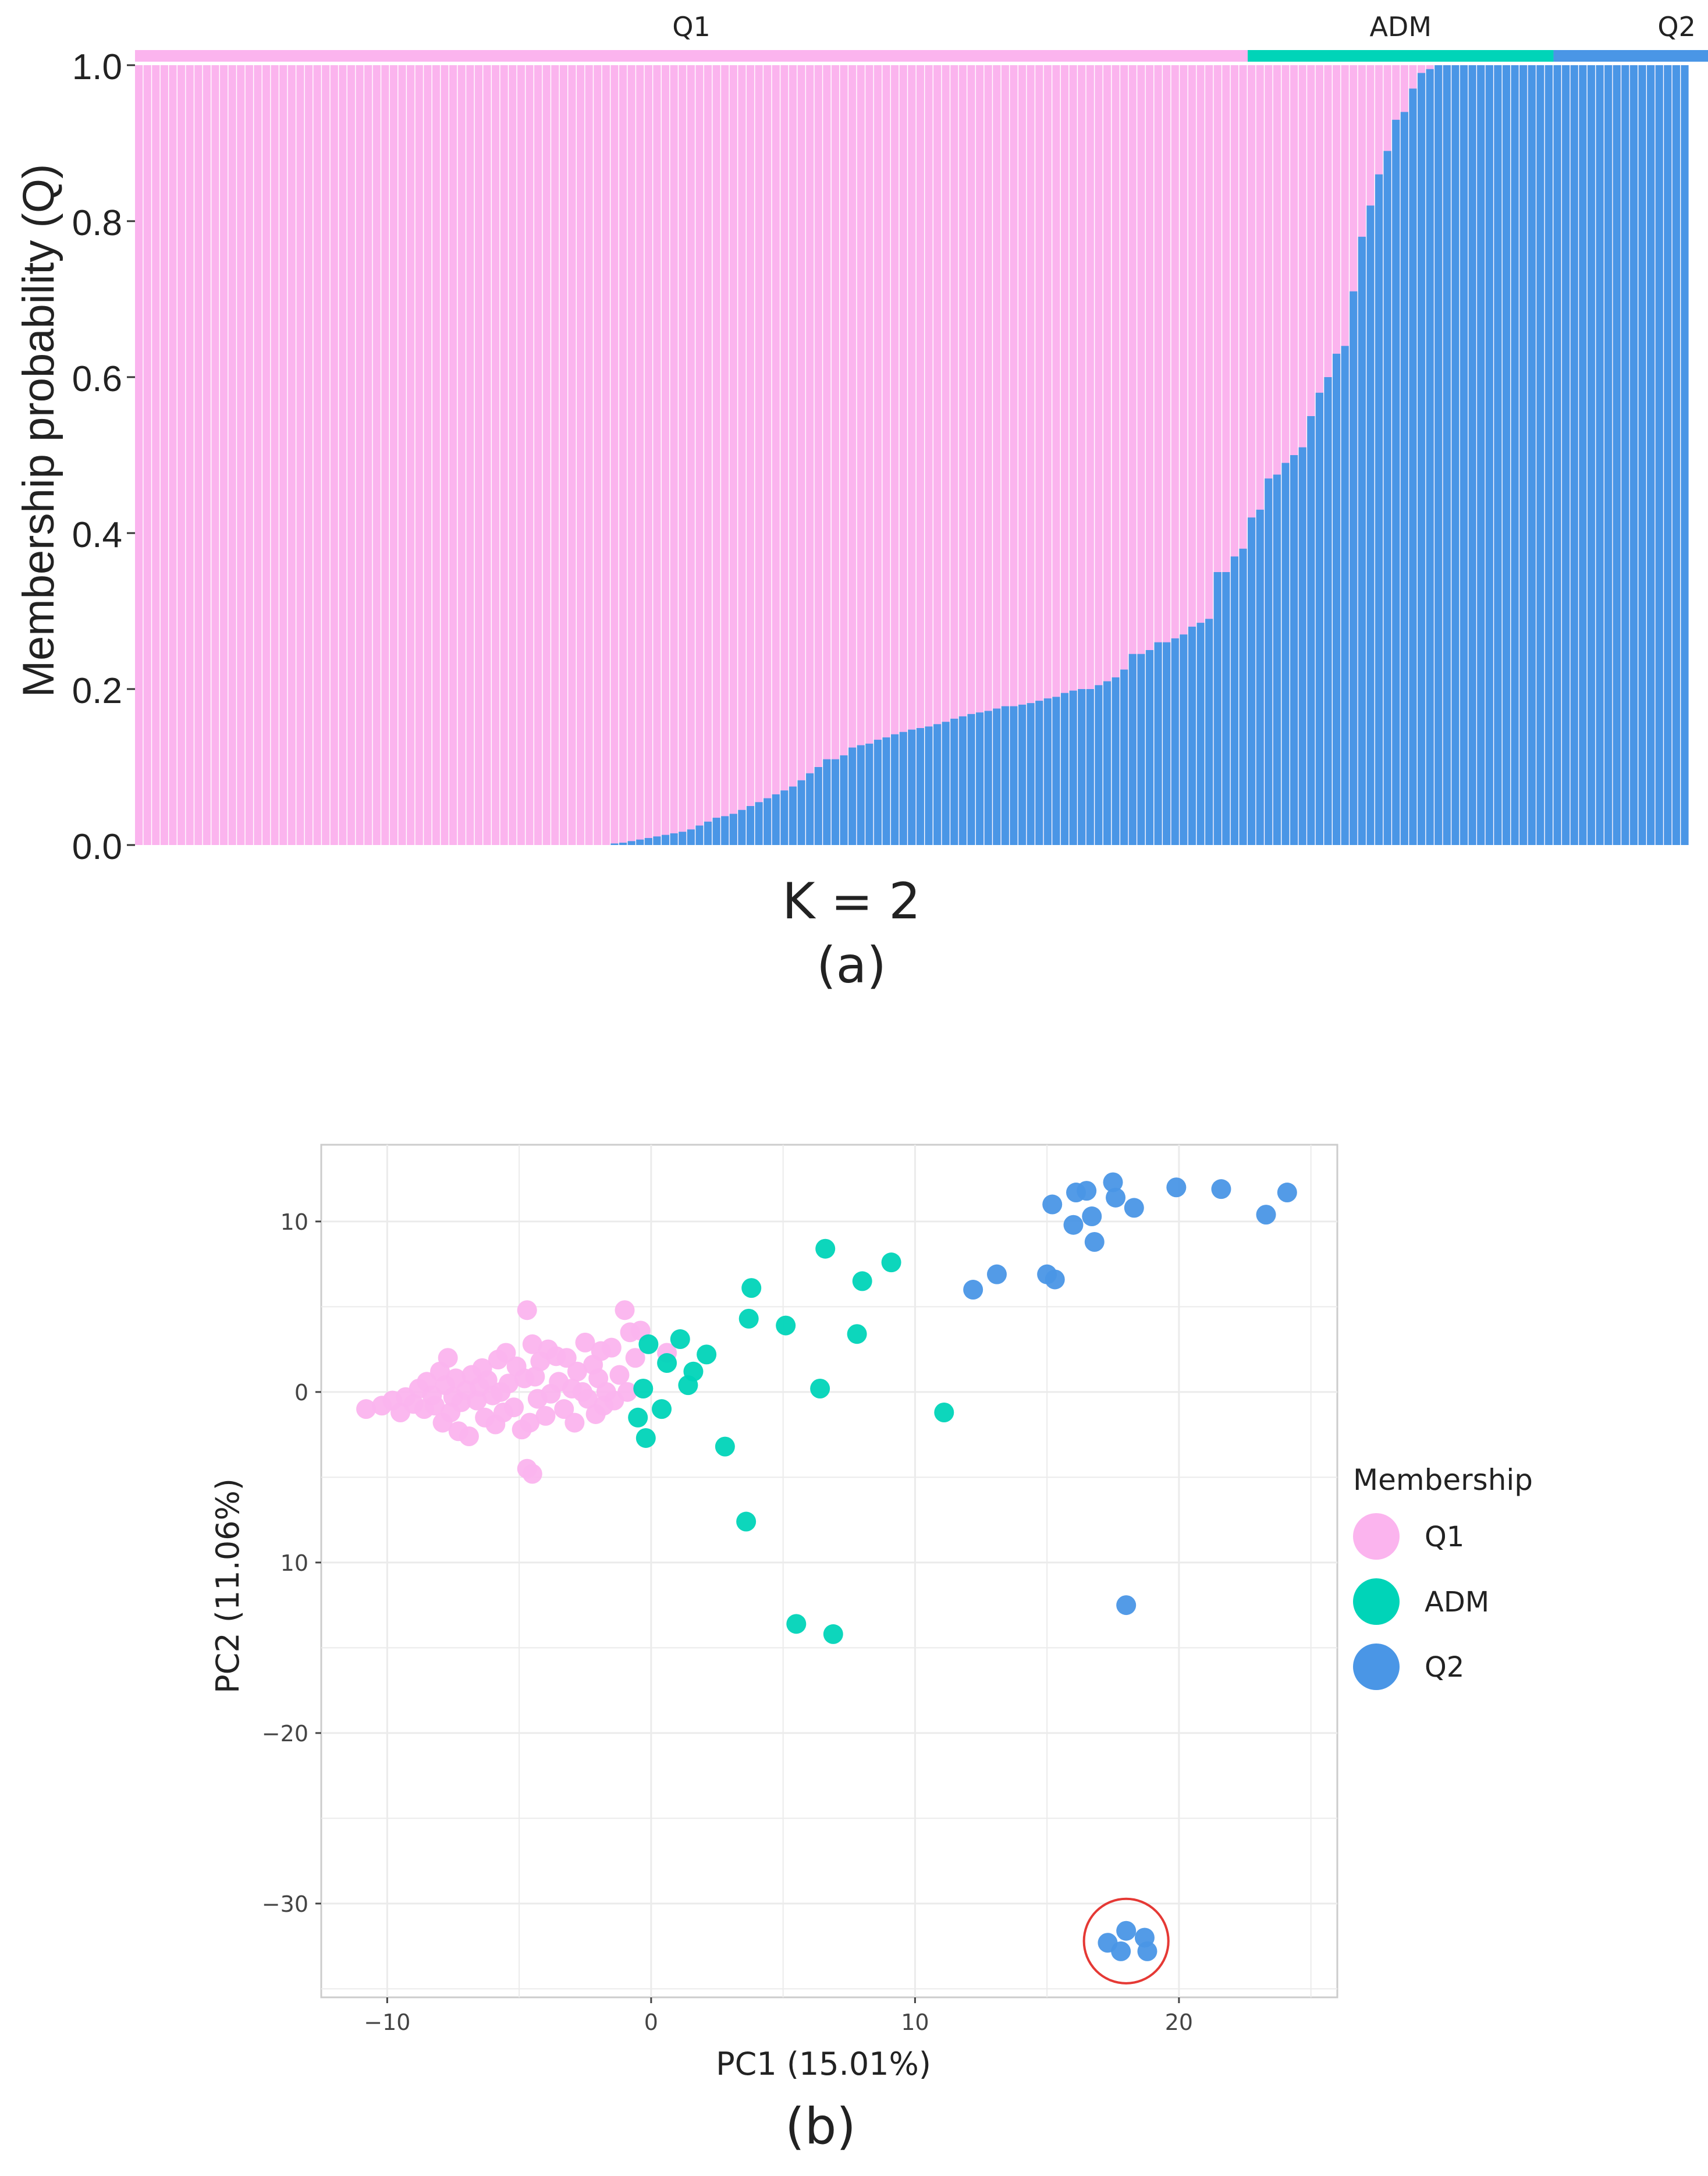  I want to click on panel-label-b: (b), so click(820, 2126).